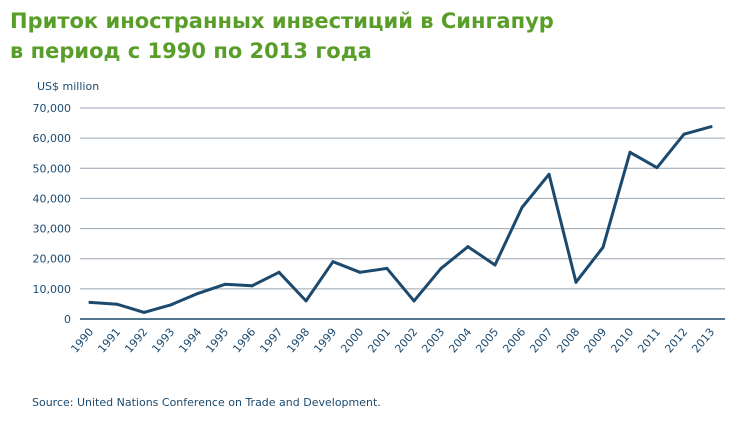 This screenshot has width=750, height=421. Describe the element at coordinates (468, 247) in the screenshot. I see `data-point-2004` at that location.